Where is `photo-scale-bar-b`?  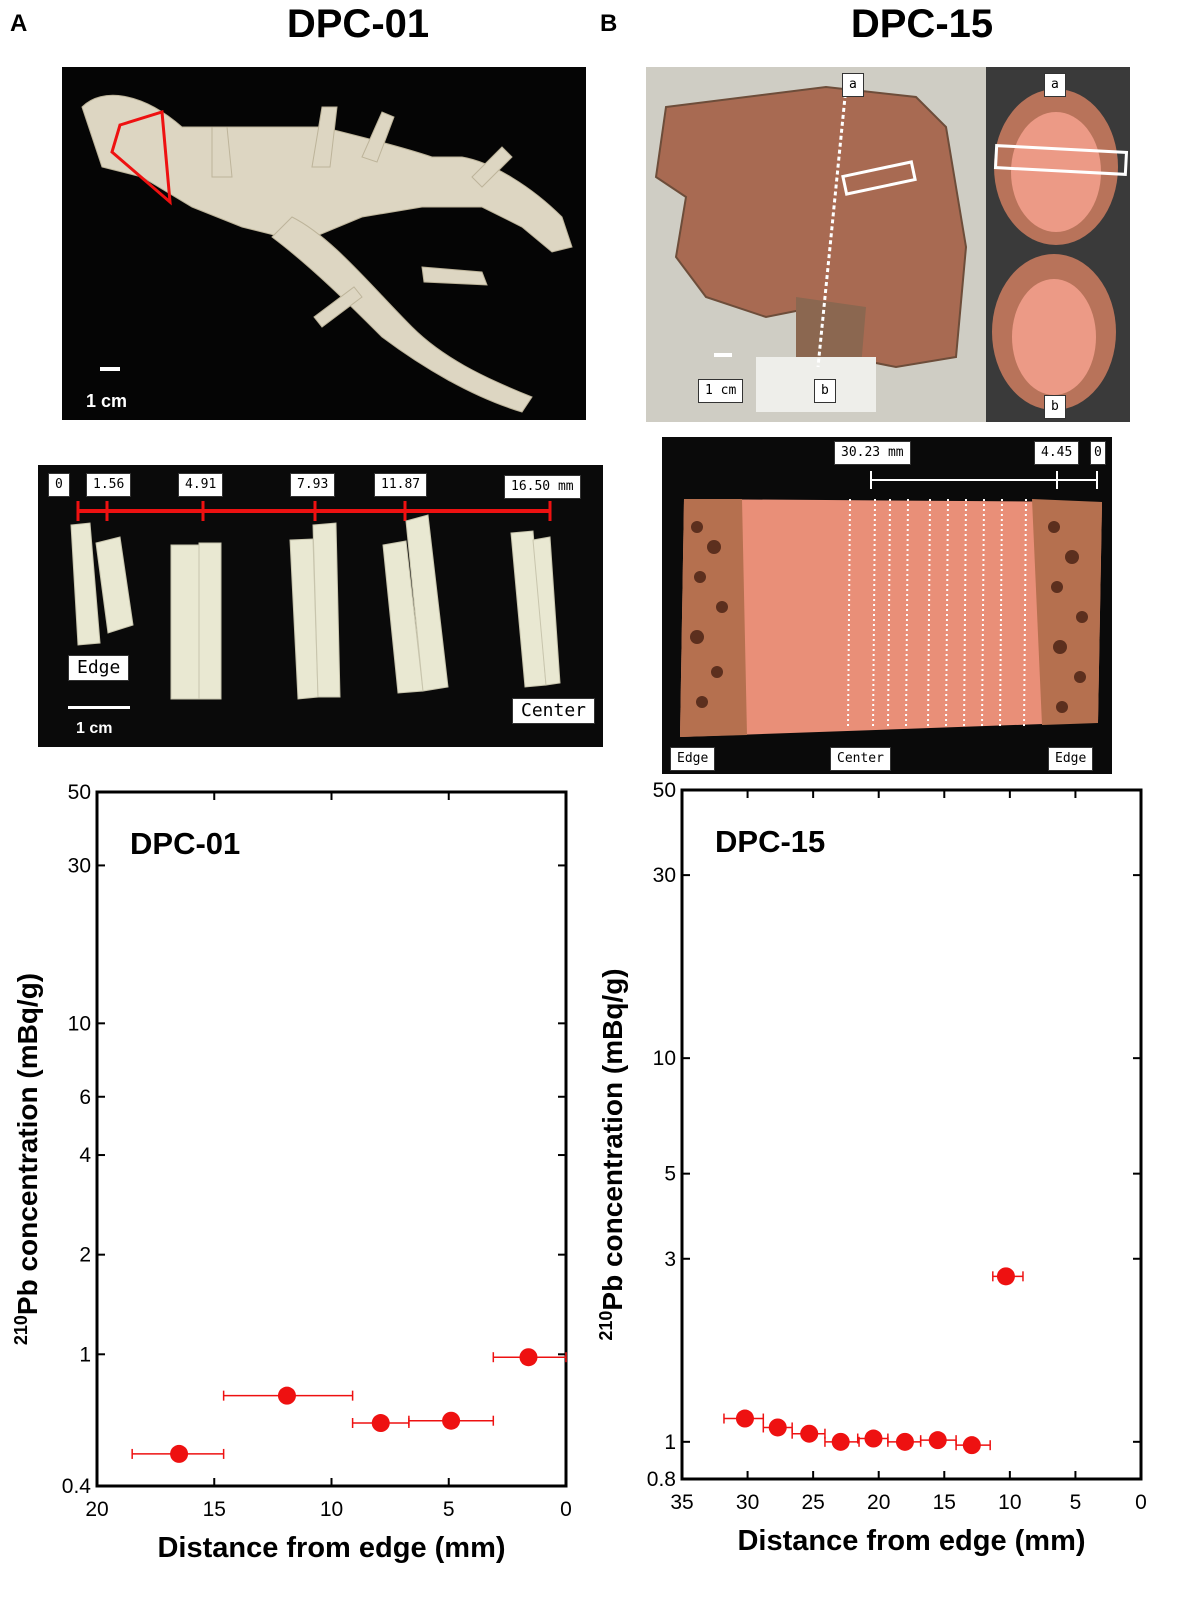 photo-scale-bar-b is located at coordinates (723, 355).